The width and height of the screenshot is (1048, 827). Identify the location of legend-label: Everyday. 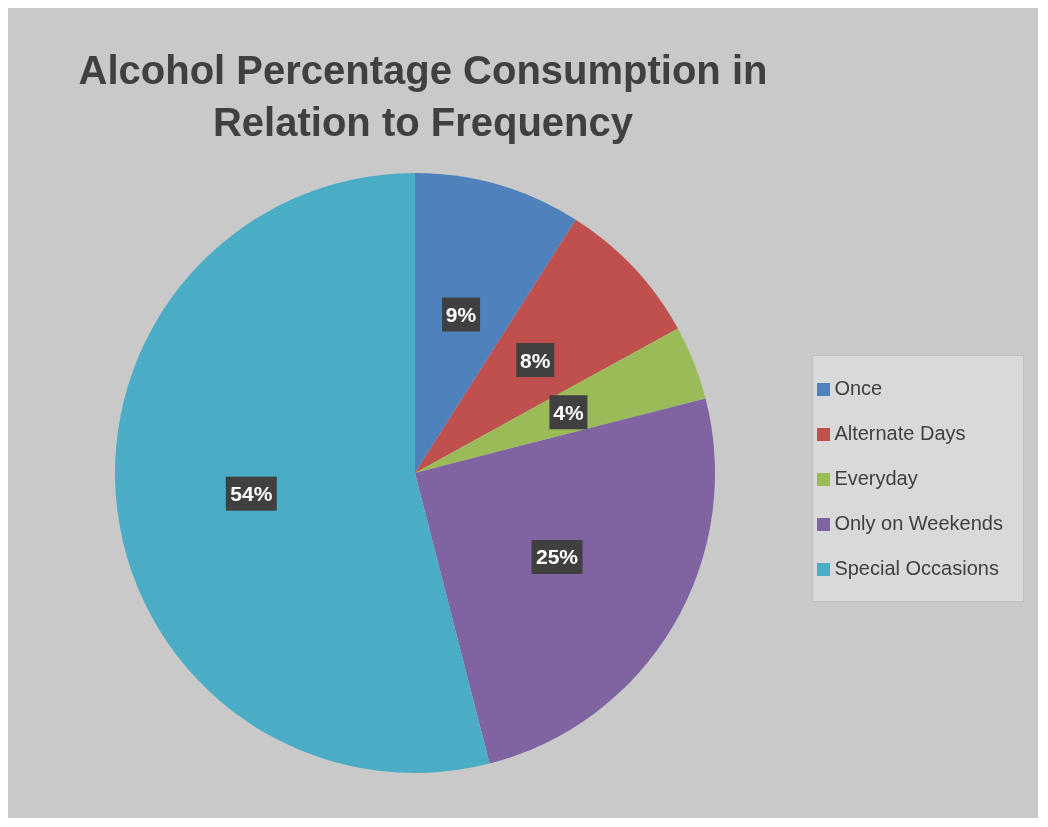
(876, 477).